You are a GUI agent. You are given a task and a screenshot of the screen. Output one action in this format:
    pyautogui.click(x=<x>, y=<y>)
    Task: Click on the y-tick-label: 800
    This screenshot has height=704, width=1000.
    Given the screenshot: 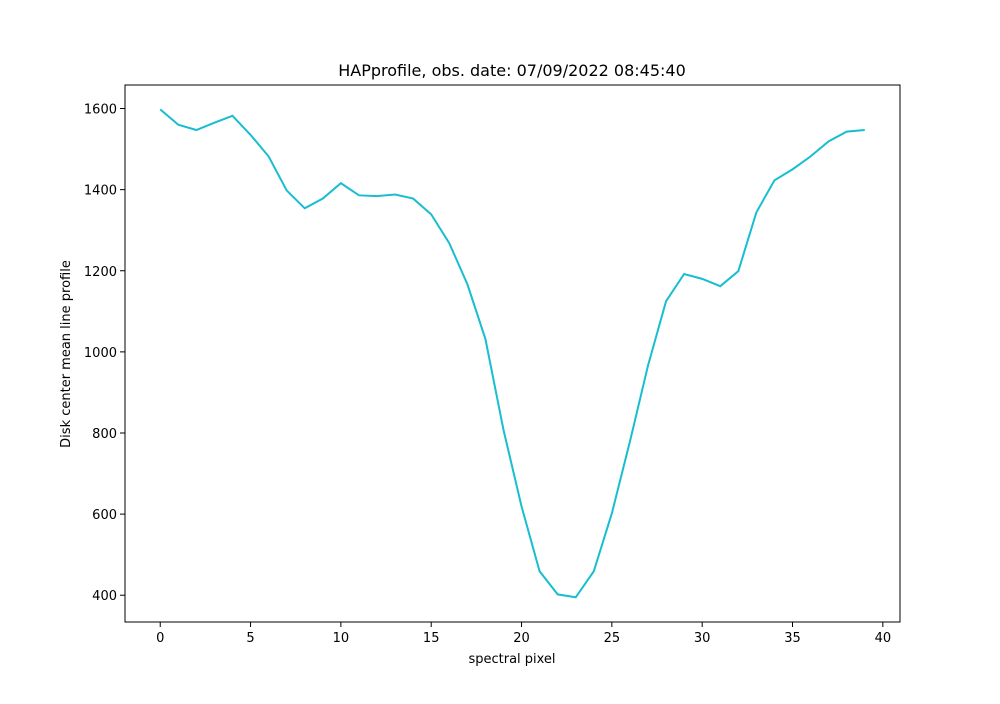 What is the action you would take?
    pyautogui.click(x=104, y=434)
    